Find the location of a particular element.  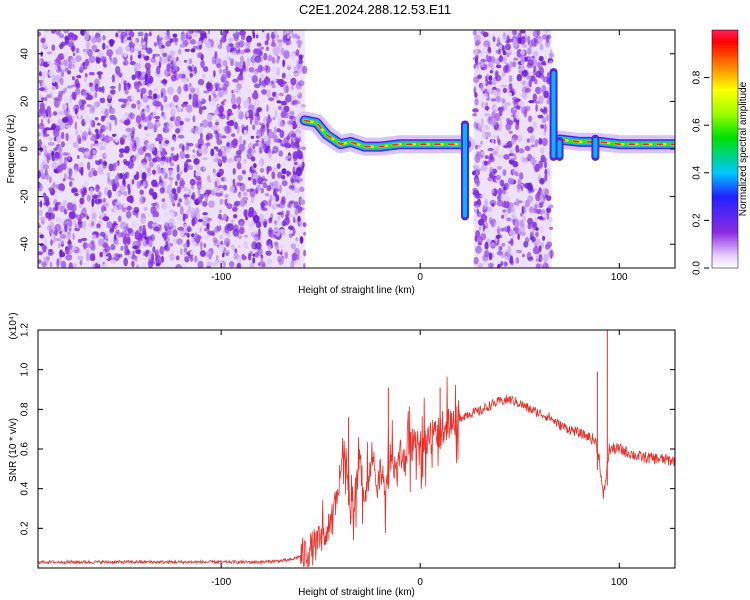

y-multiplier-label: (x10⁴) is located at coordinates (13, 325).